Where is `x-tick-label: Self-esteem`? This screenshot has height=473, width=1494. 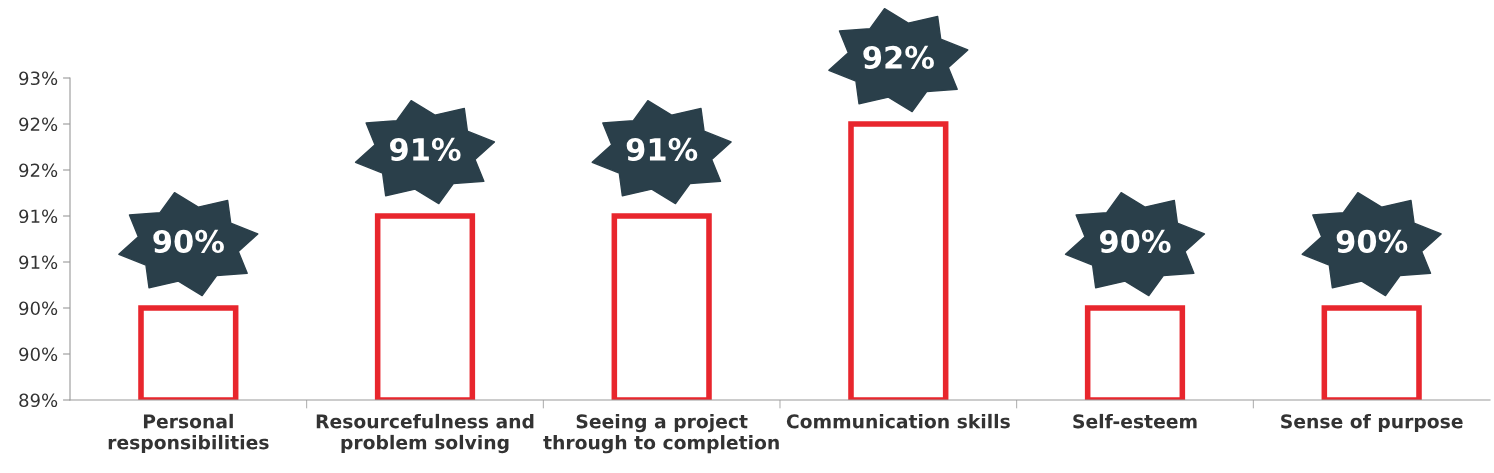
x-tick-label: Self-esteem is located at coordinates (1135, 421).